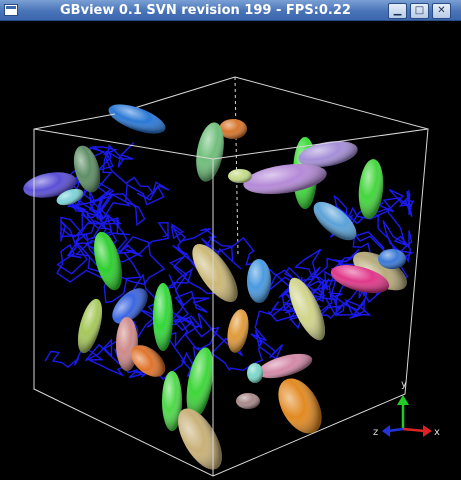  I want to click on chain-segment, so click(113, 223).